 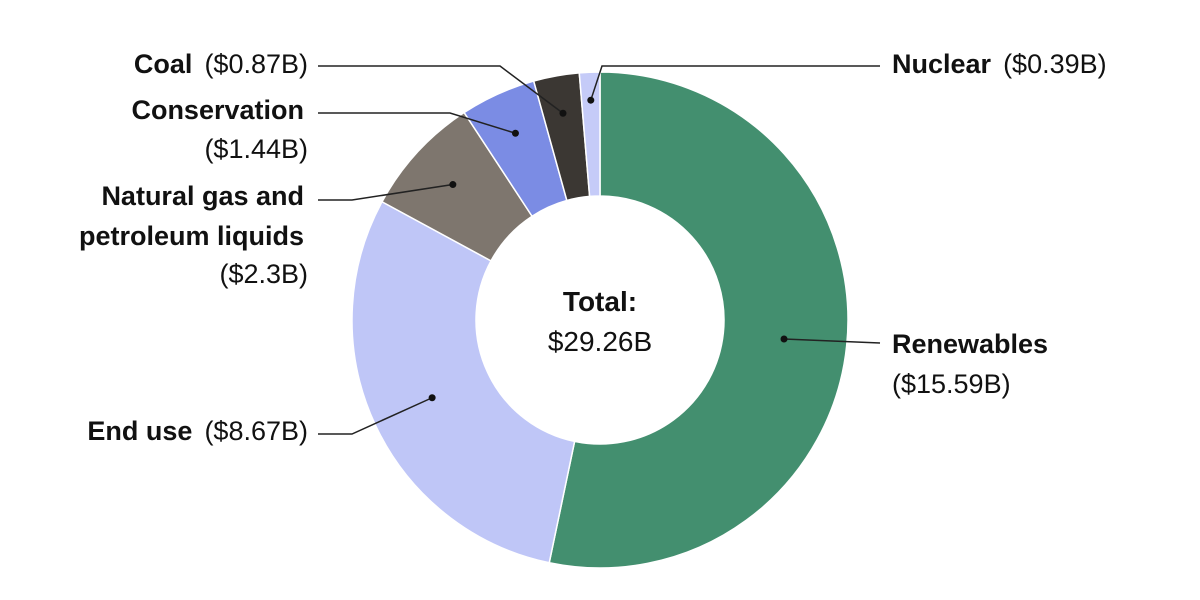 I want to click on label-nuclear-name: Nuclear, so click(x=942, y=64).